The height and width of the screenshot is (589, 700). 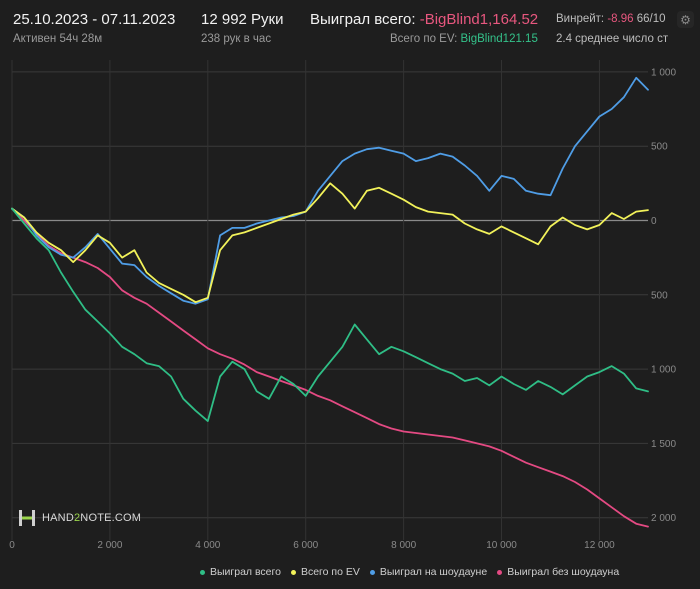 I want to click on x-tick-label: 12 000, so click(x=599, y=545).